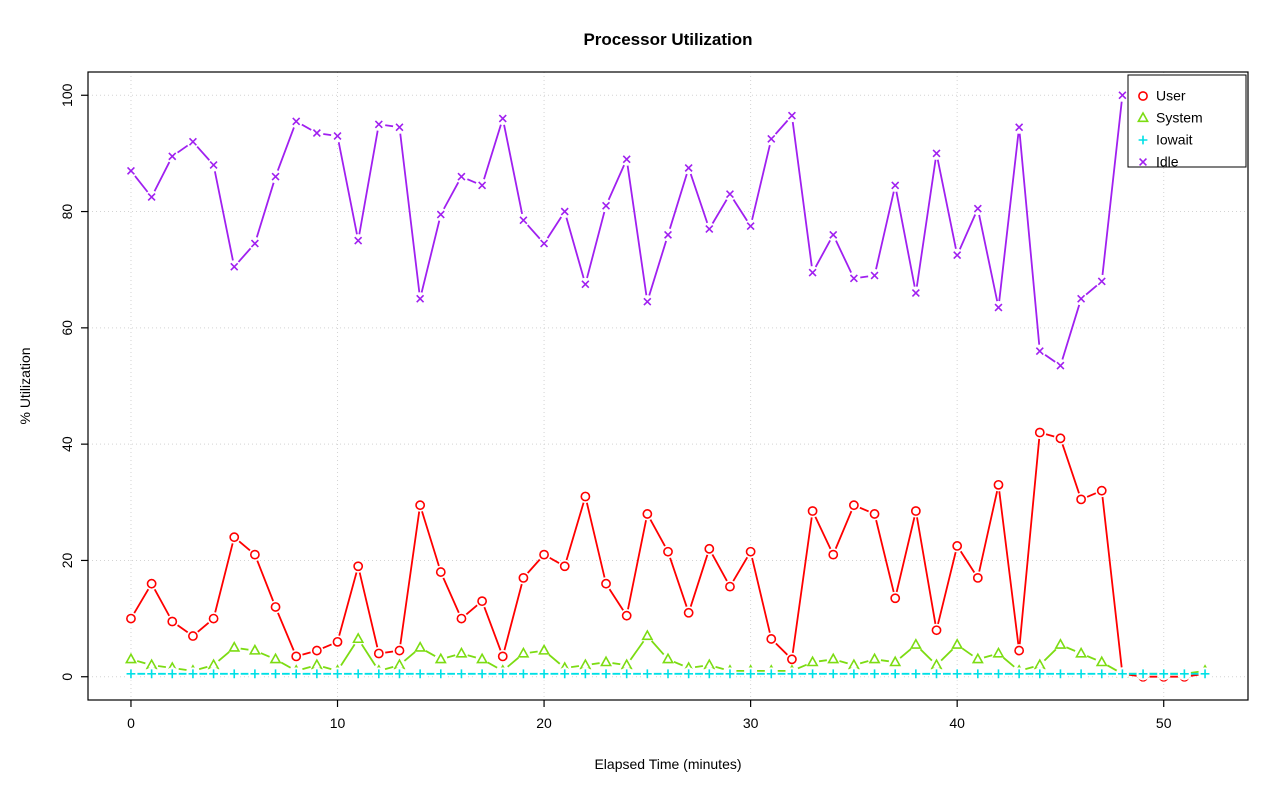 The image size is (1280, 801). I want to click on y-tick-label: 100, so click(67, 95).